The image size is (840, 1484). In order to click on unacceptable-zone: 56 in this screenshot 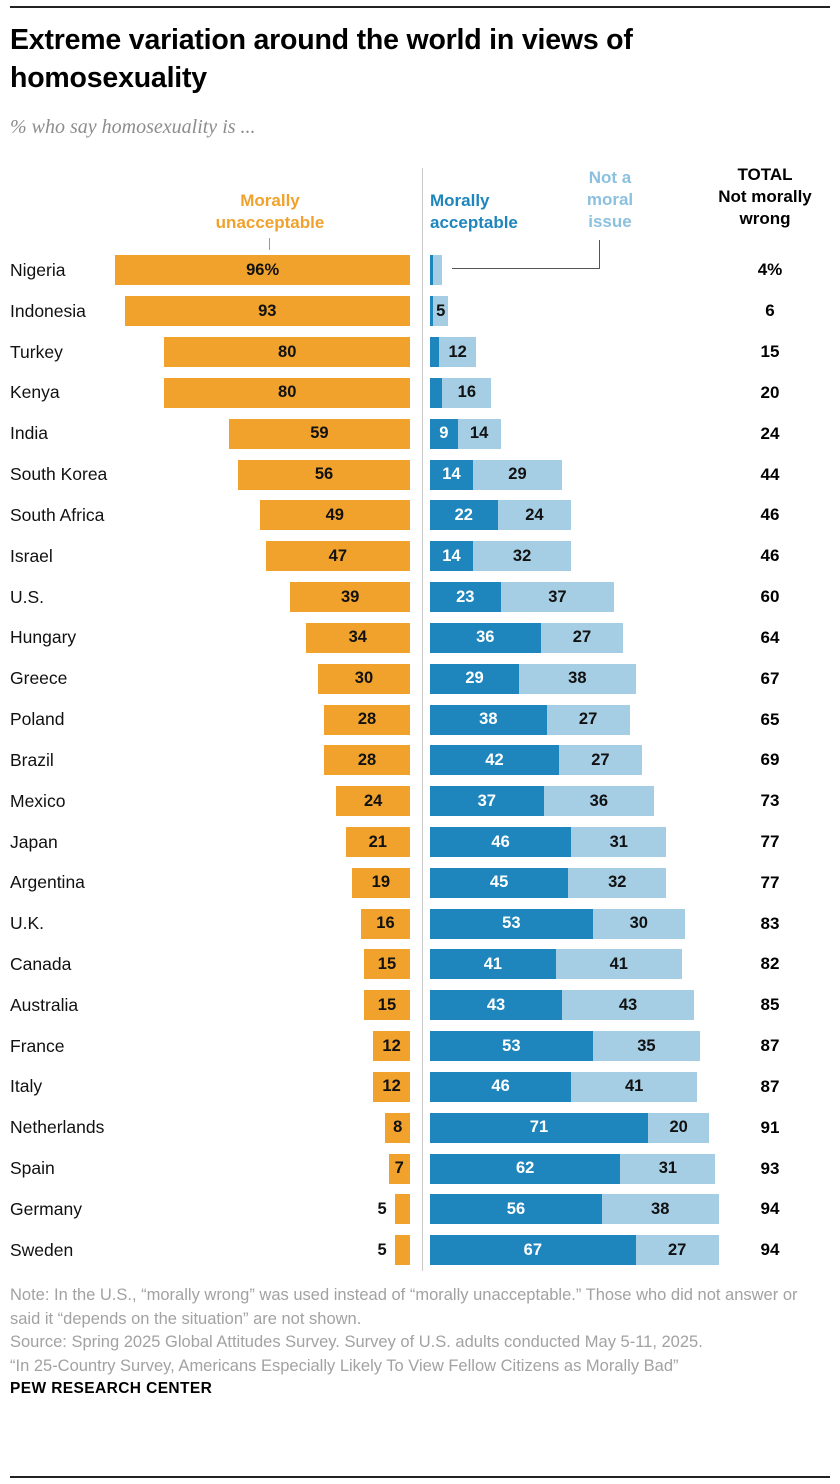, I will do `click(262, 474)`.